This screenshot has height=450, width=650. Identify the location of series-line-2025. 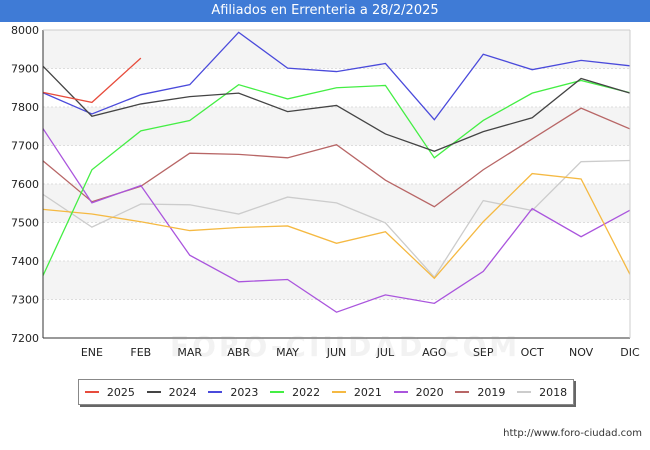
(92, 80).